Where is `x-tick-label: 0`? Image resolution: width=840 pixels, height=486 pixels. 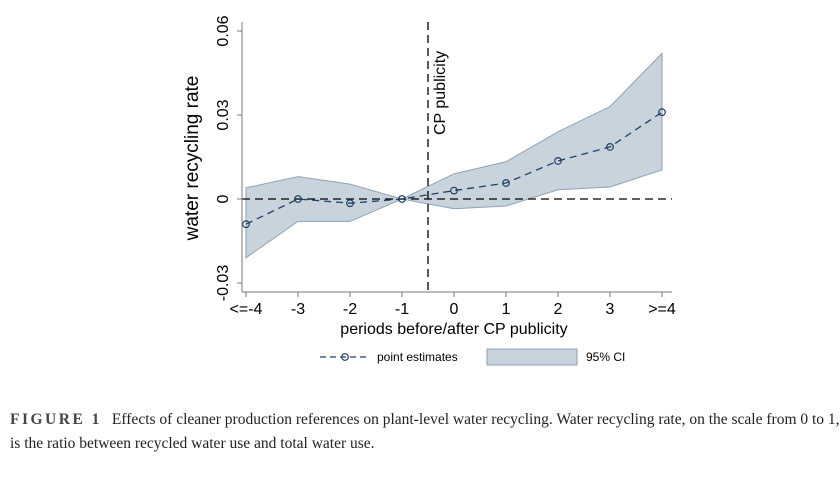 x-tick-label: 0 is located at coordinates (454, 309).